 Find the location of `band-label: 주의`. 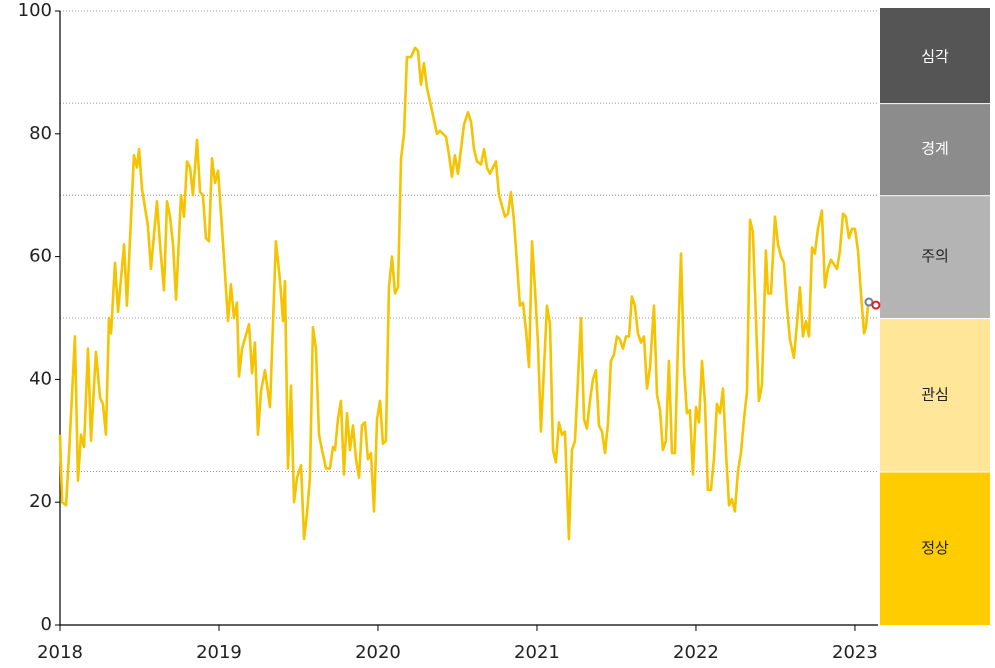

band-label: 주의 is located at coordinates (935, 256).